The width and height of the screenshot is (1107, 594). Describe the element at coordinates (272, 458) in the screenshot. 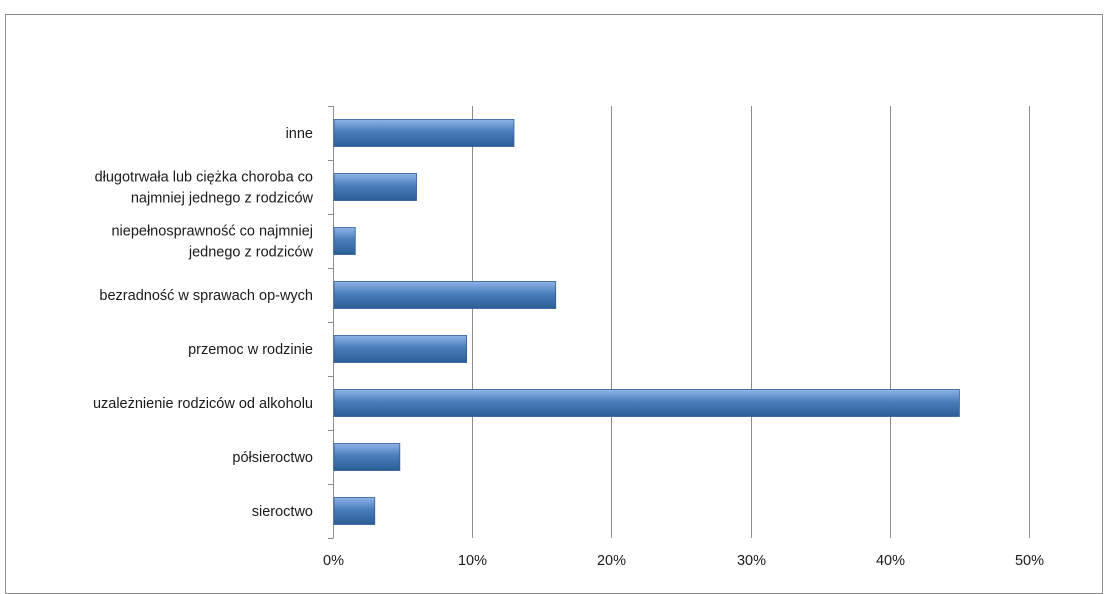

I see `category-label: półsieroctwo` at that location.